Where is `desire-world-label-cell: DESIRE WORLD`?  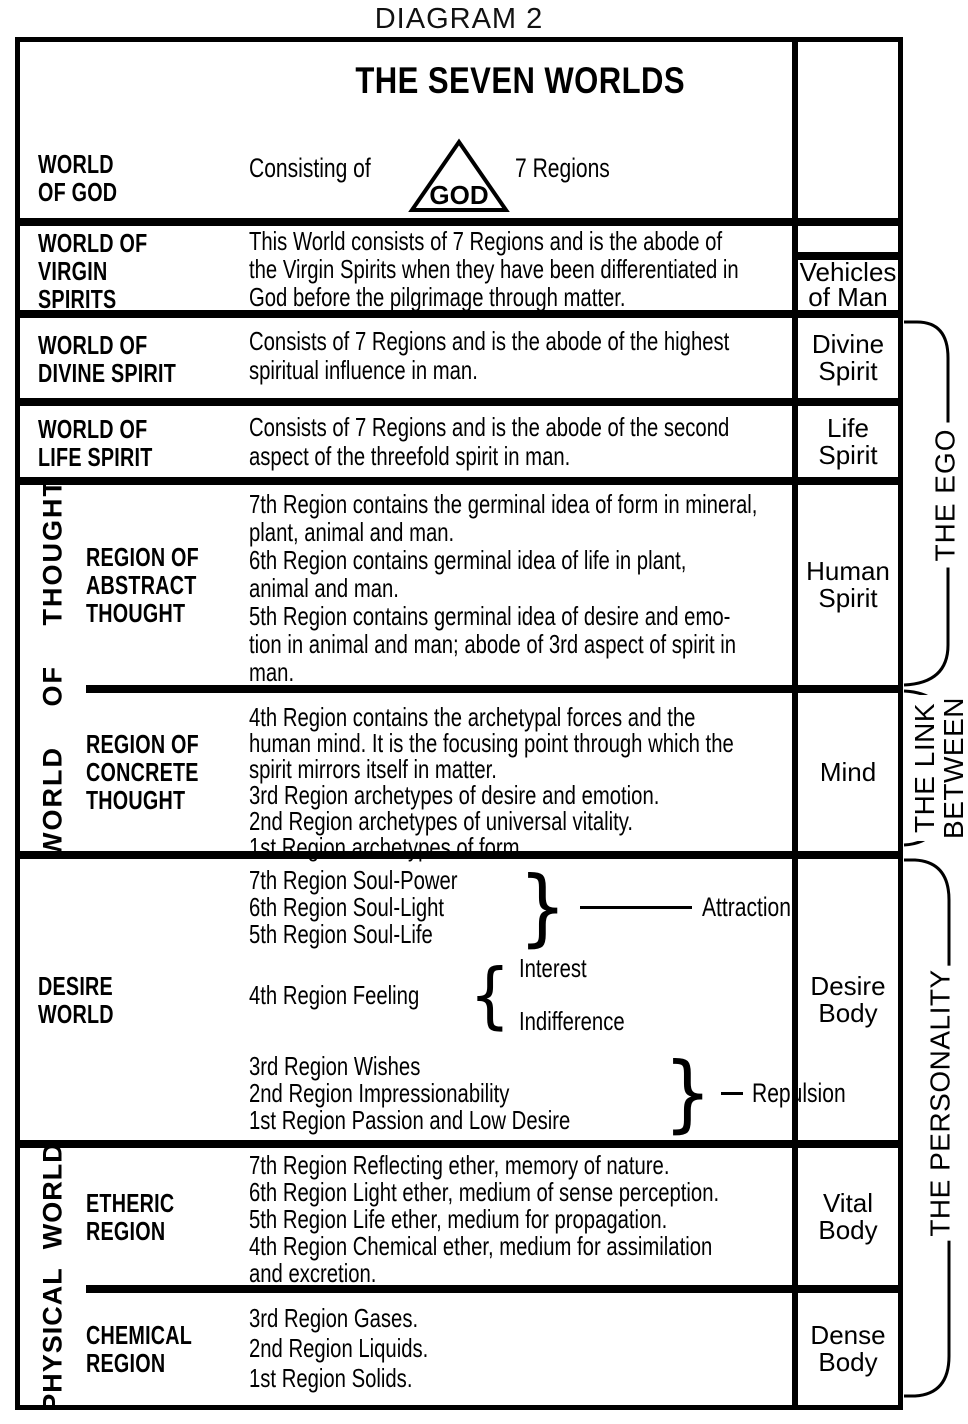
desire-world-label-cell: DESIRE WORLD is located at coordinates (127, 999).